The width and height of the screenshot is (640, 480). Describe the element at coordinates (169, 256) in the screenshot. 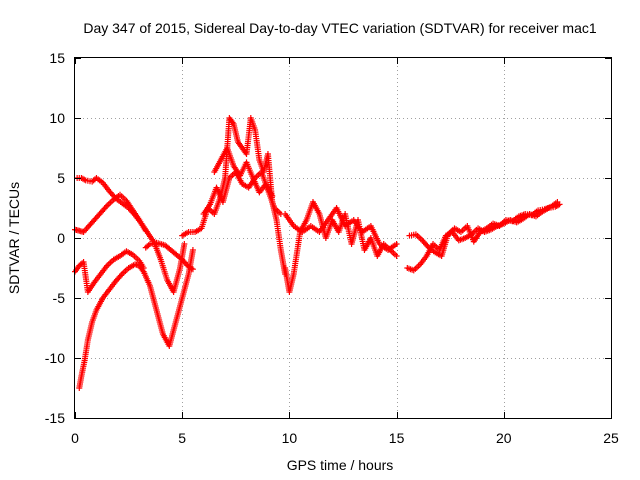

I see `series-arc-e` at that location.